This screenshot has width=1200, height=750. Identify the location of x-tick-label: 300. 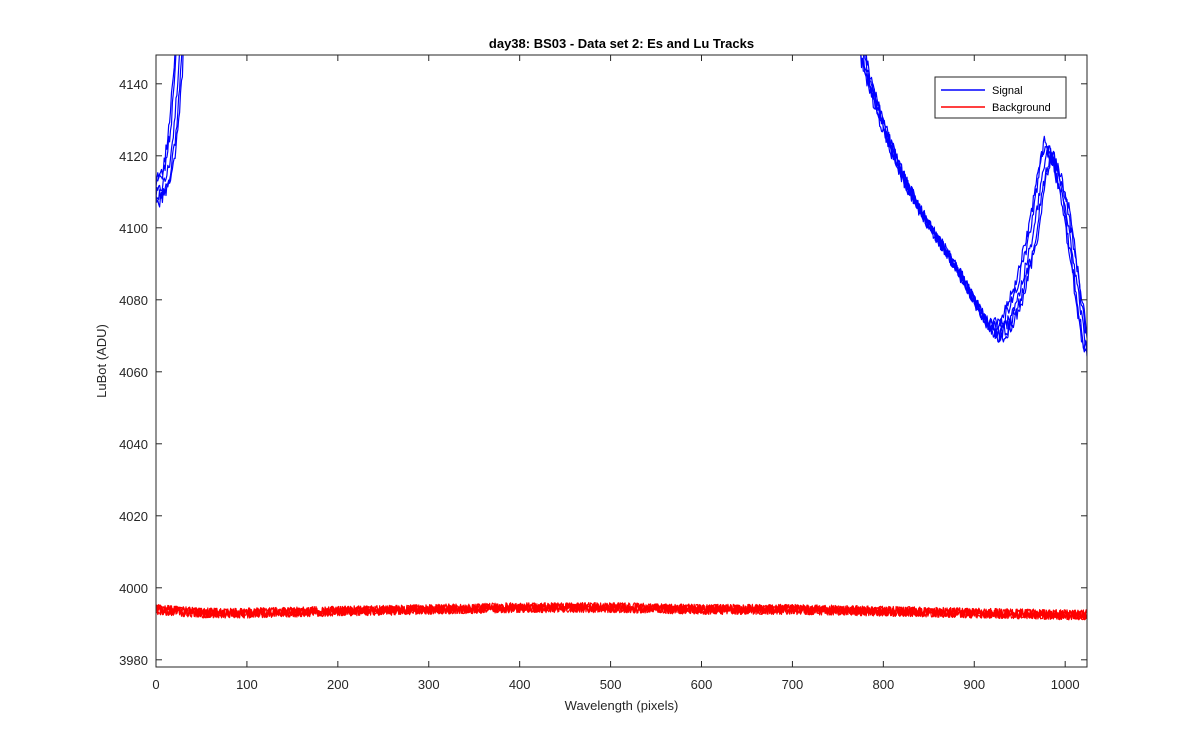
(429, 684).